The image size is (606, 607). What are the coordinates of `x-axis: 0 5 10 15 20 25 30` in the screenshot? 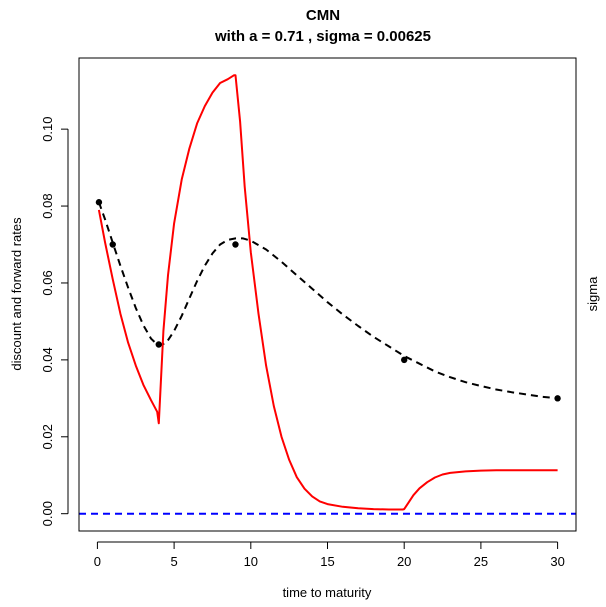 It's located at (329, 555).